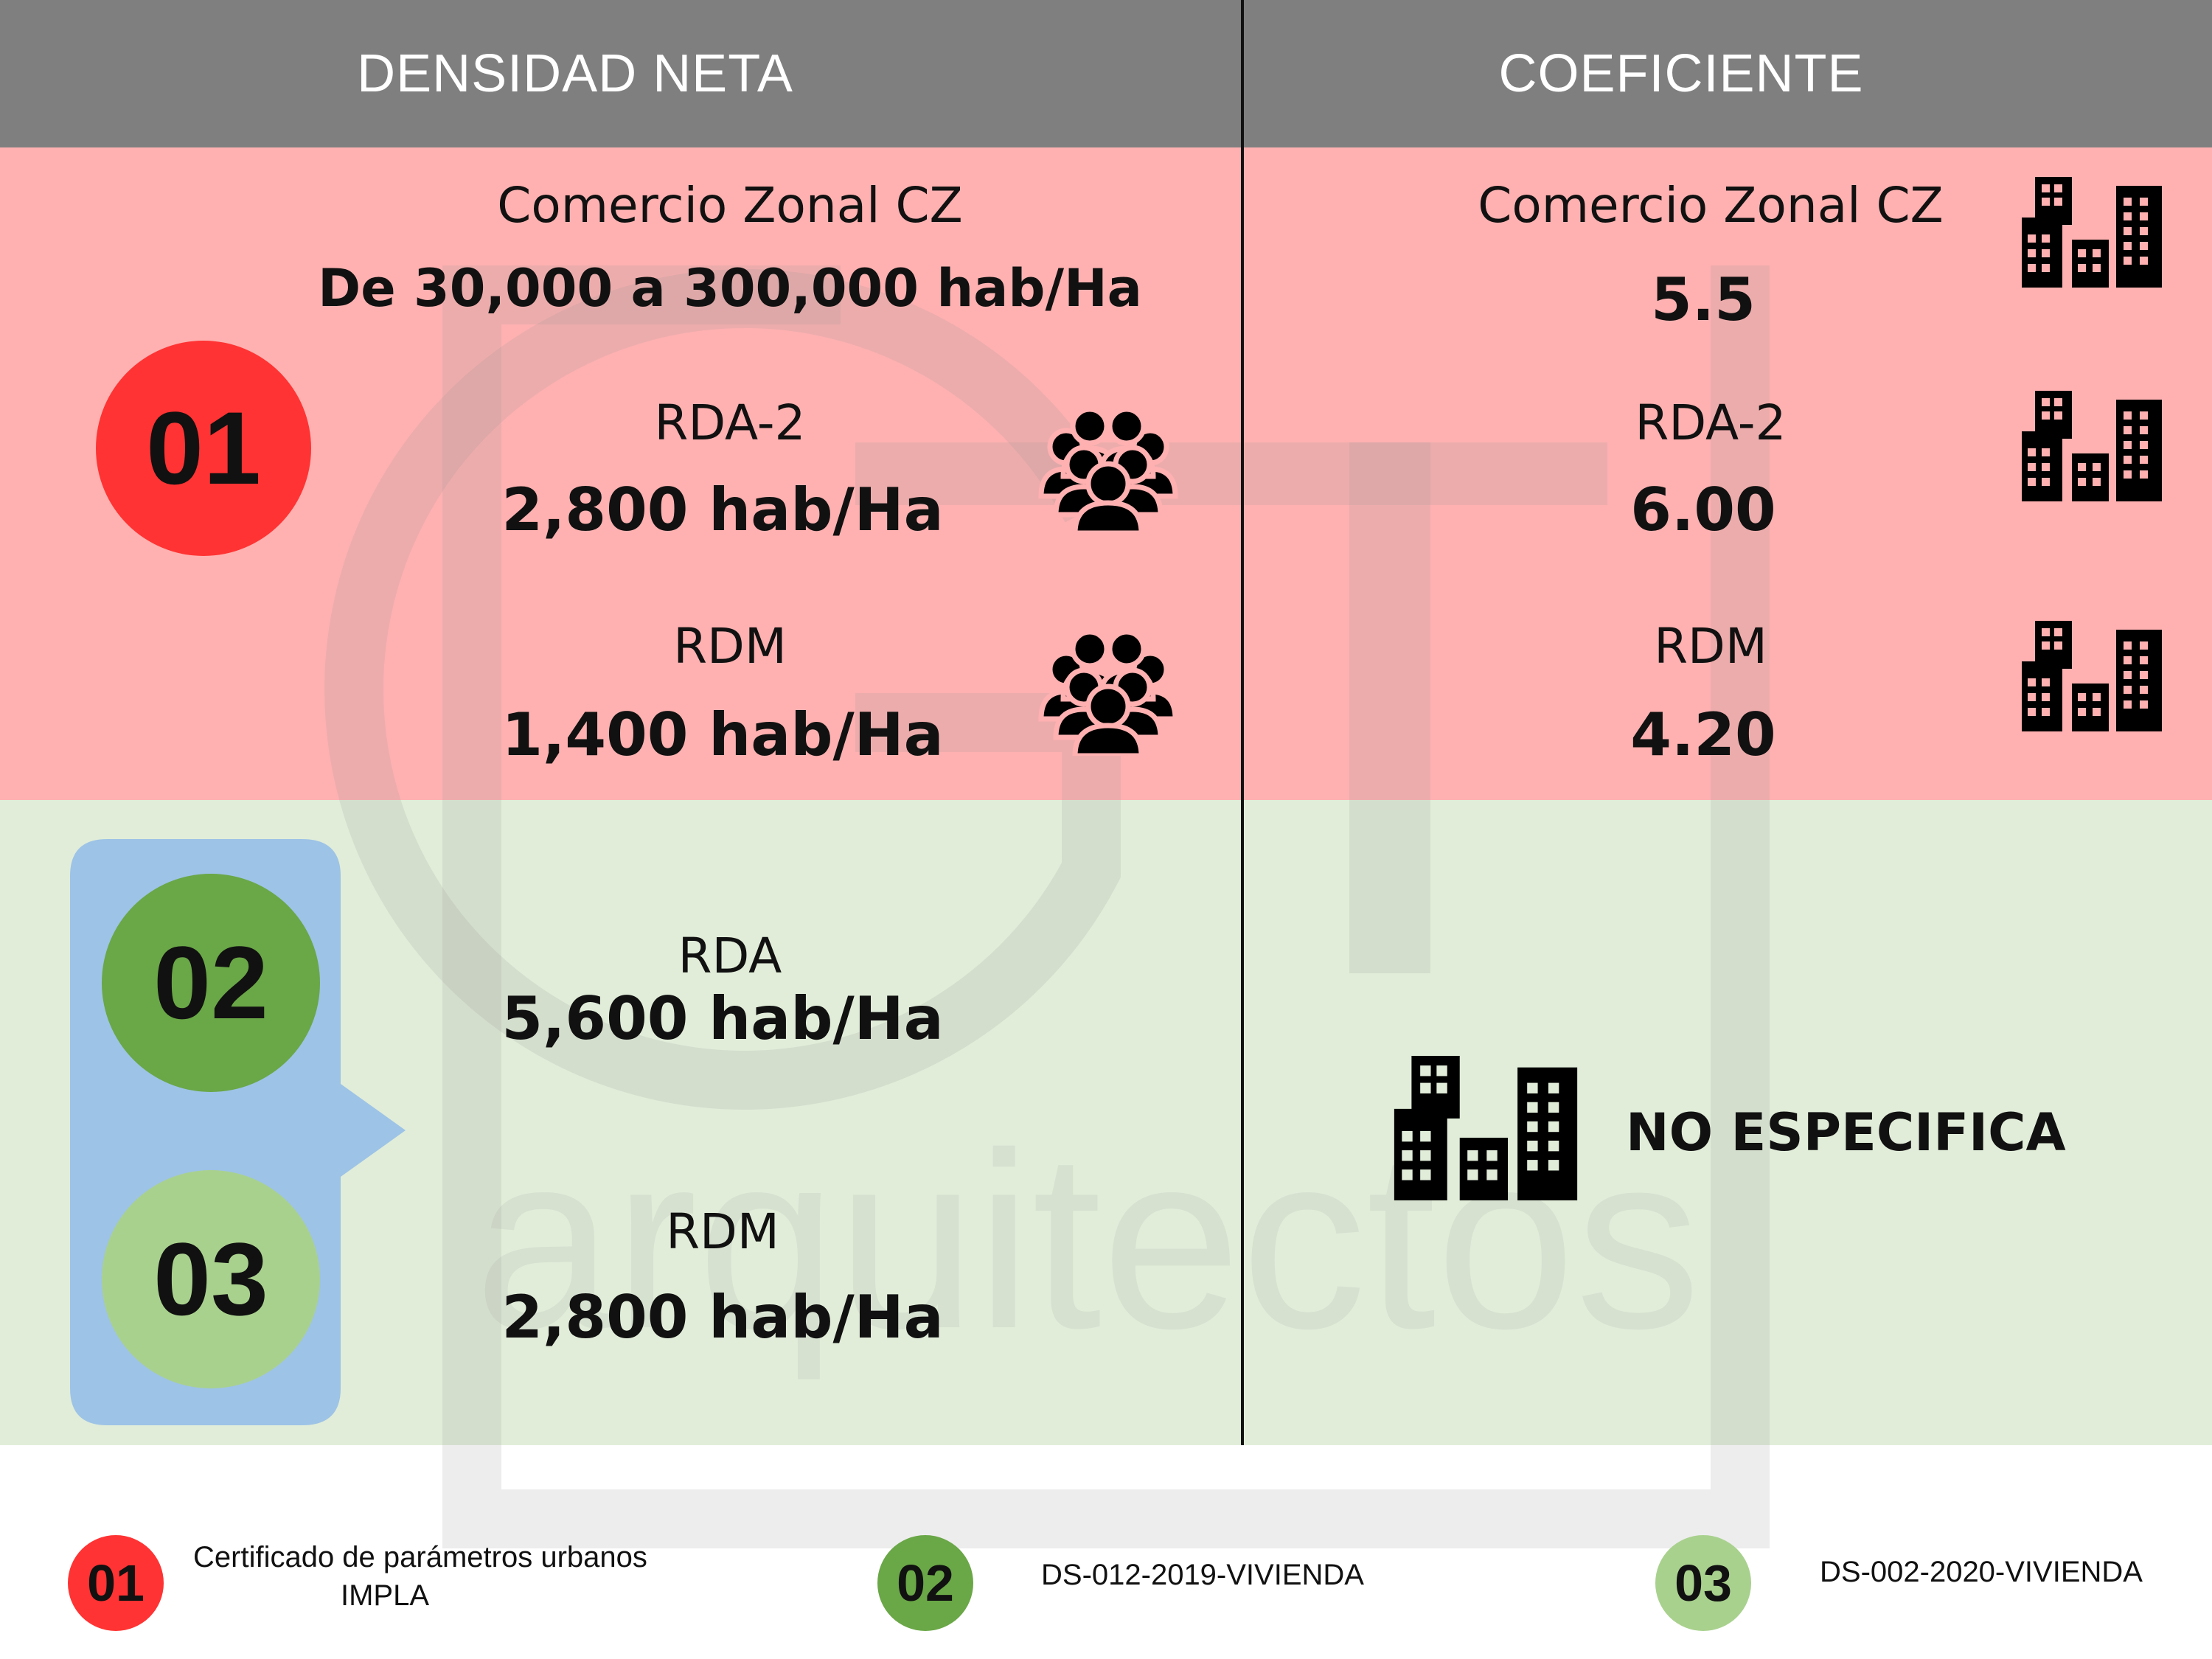 This screenshot has width=2212, height=1659. Describe the element at coordinates (1703, 299) in the screenshot. I see `coefficient-cz-value: 5.5` at that location.